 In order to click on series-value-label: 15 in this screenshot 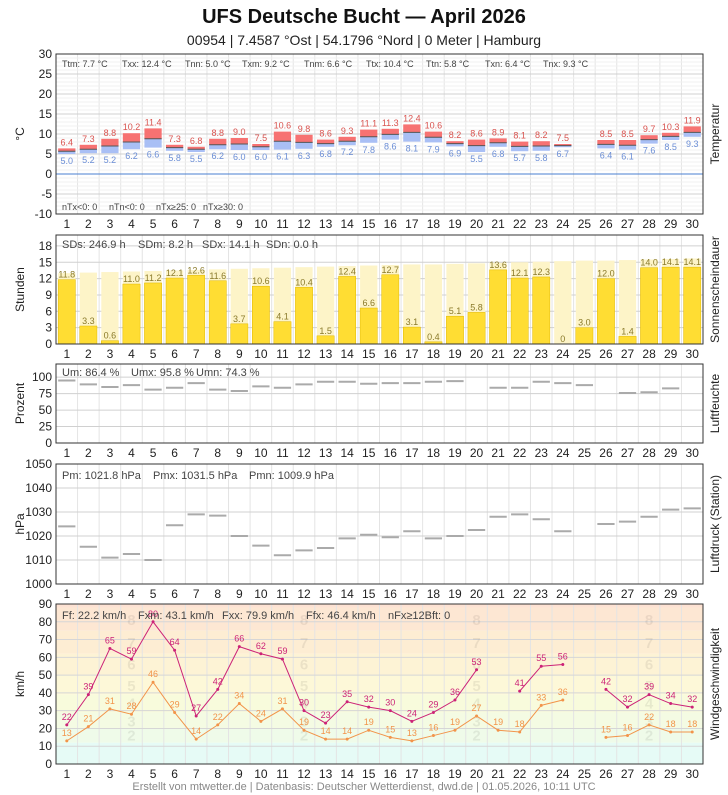, I will do `click(390, 729)`.